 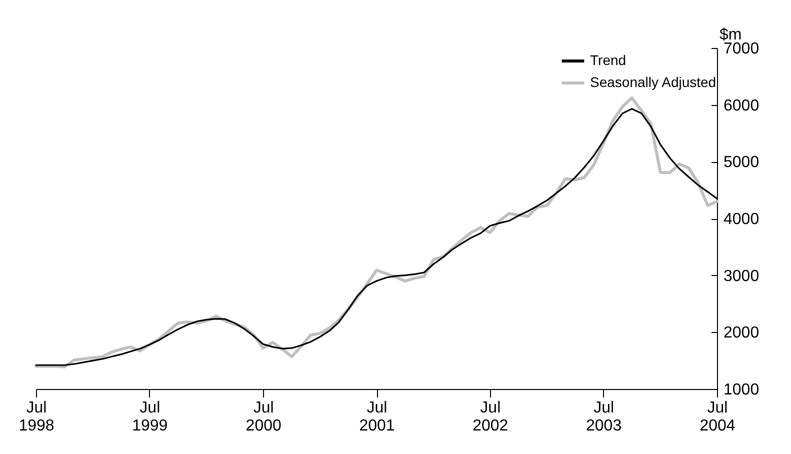 I want to click on x-tick-label: Jul 2003, so click(x=604, y=417).